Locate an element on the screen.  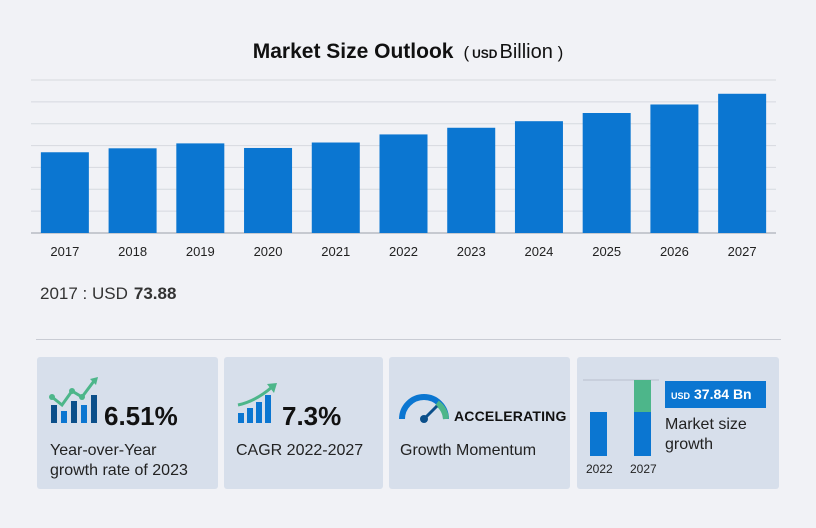
market-growth-card: 2022 2027 USD 37.84 Bn Market size growth is located at coordinates (678, 423).